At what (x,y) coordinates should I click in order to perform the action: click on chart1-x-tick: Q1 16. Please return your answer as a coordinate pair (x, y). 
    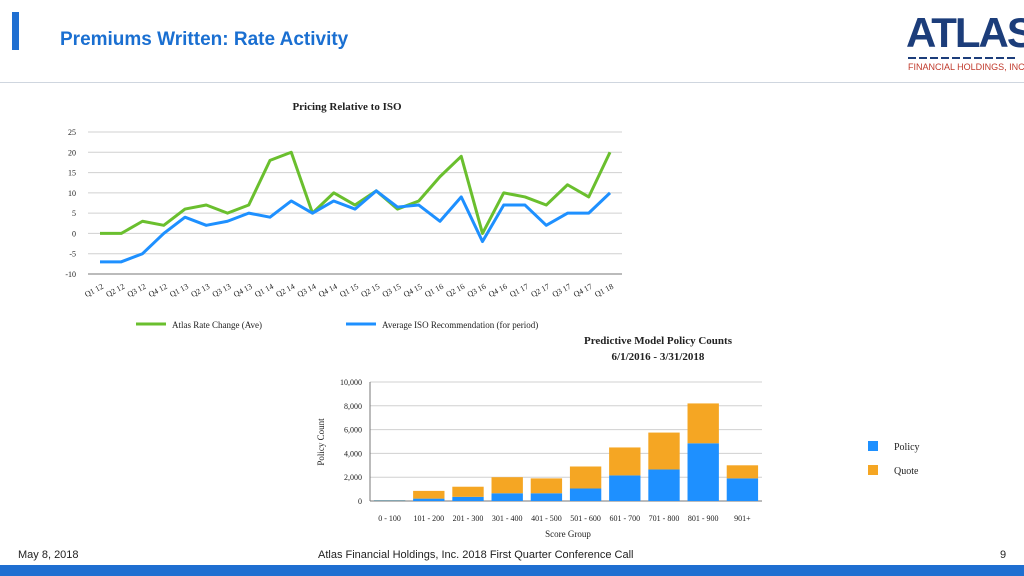
    Looking at the image, I should click on (434, 290).